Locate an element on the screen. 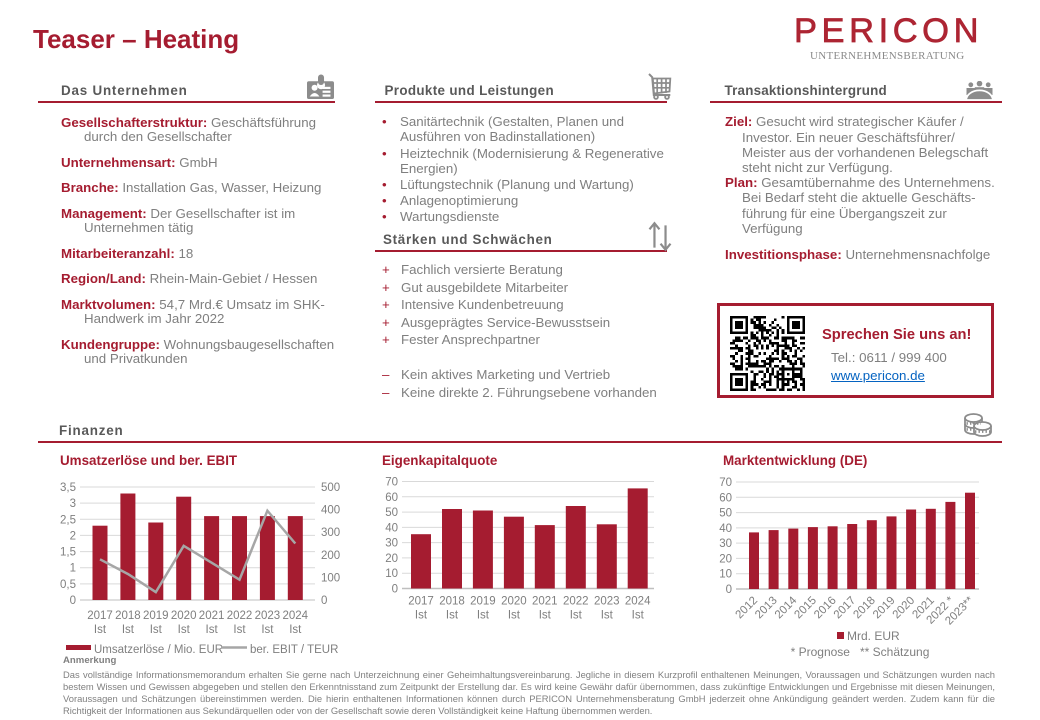 The width and height of the screenshot is (1040, 720). svg-text: 0,5 is located at coordinates (68, 585).